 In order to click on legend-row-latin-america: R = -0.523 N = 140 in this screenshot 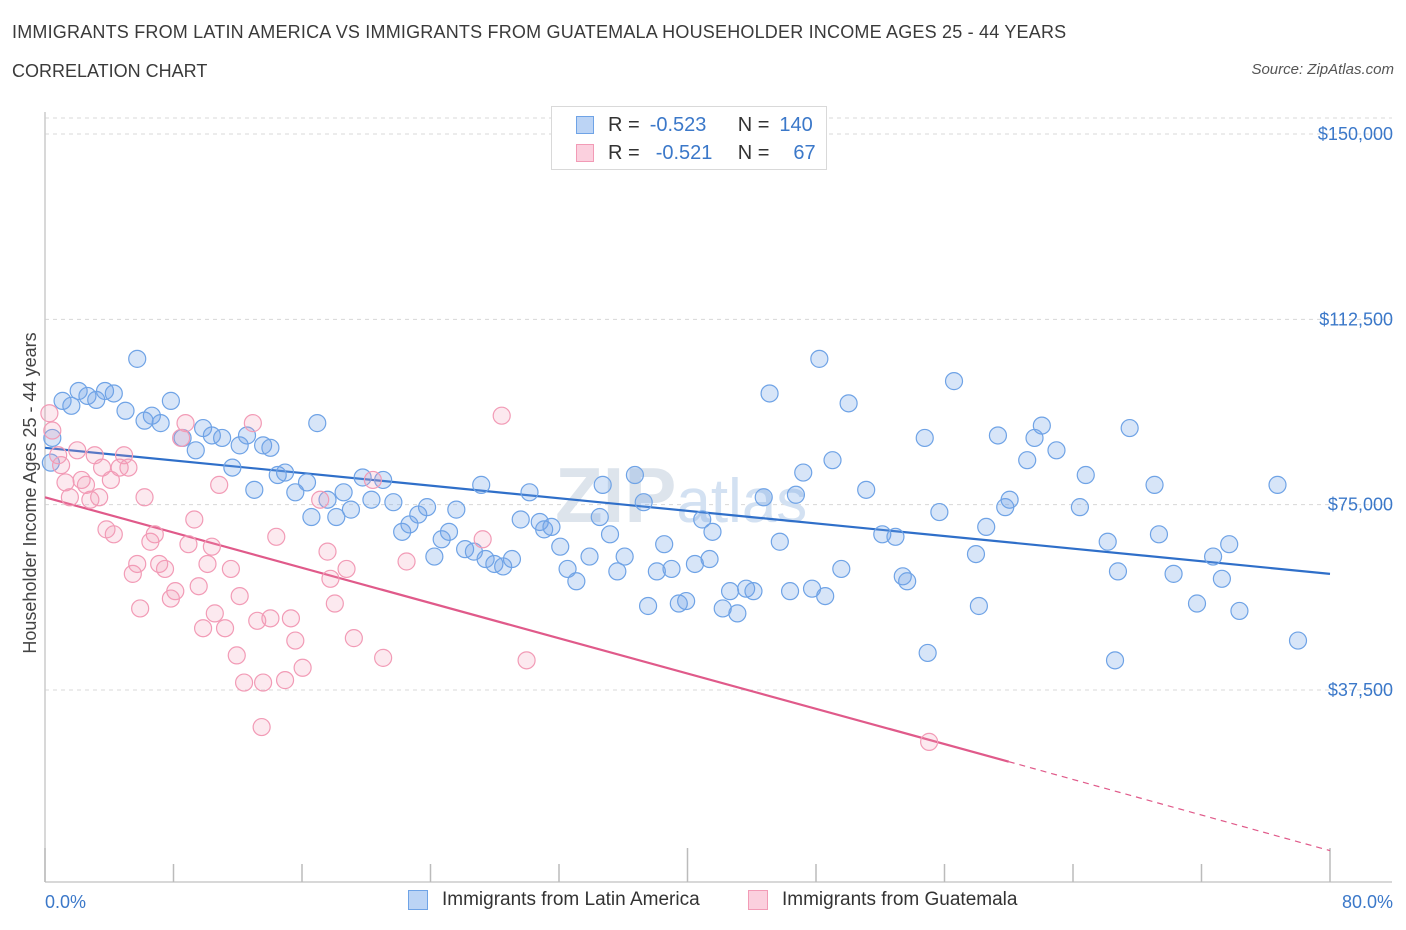, I will do `click(694, 125)`.